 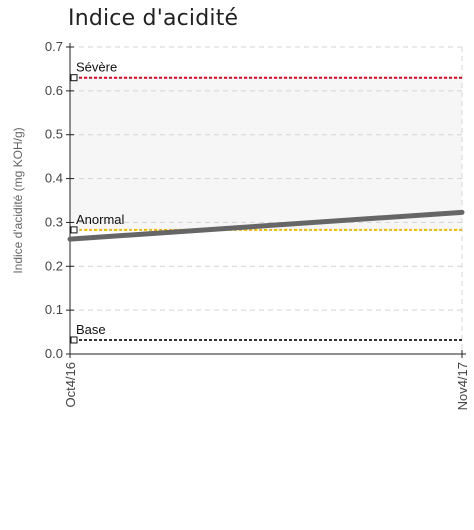 What do you see at coordinates (54, 90) in the screenshot?
I see `y-tick-label: 0.6` at bounding box center [54, 90].